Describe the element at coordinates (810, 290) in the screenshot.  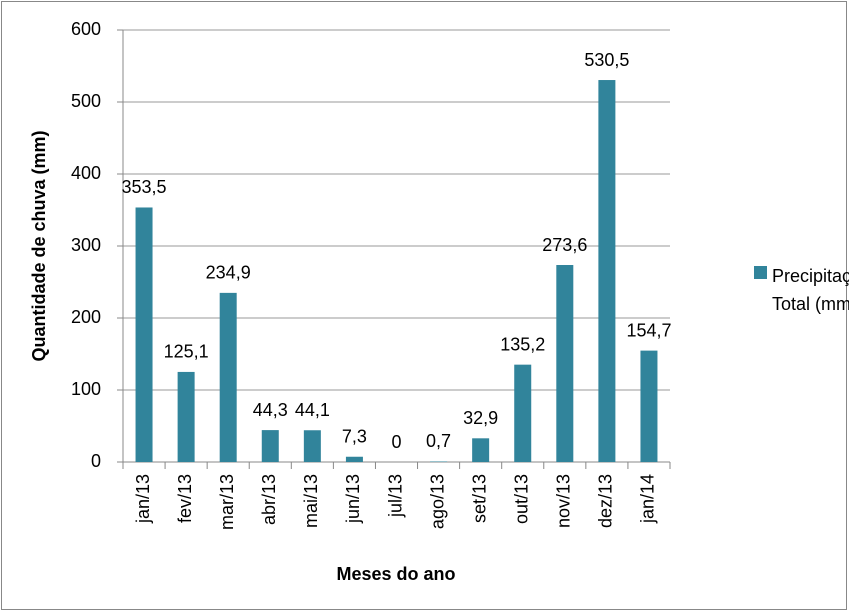
I see `legend-label: Precipitação Total (mm)` at that location.